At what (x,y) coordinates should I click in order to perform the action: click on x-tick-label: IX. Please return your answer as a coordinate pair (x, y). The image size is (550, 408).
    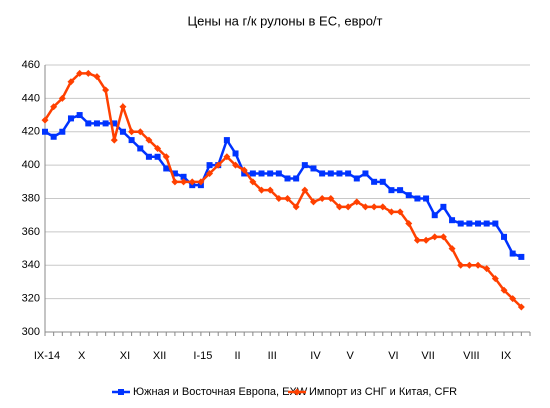
    Looking at the image, I should click on (506, 356).